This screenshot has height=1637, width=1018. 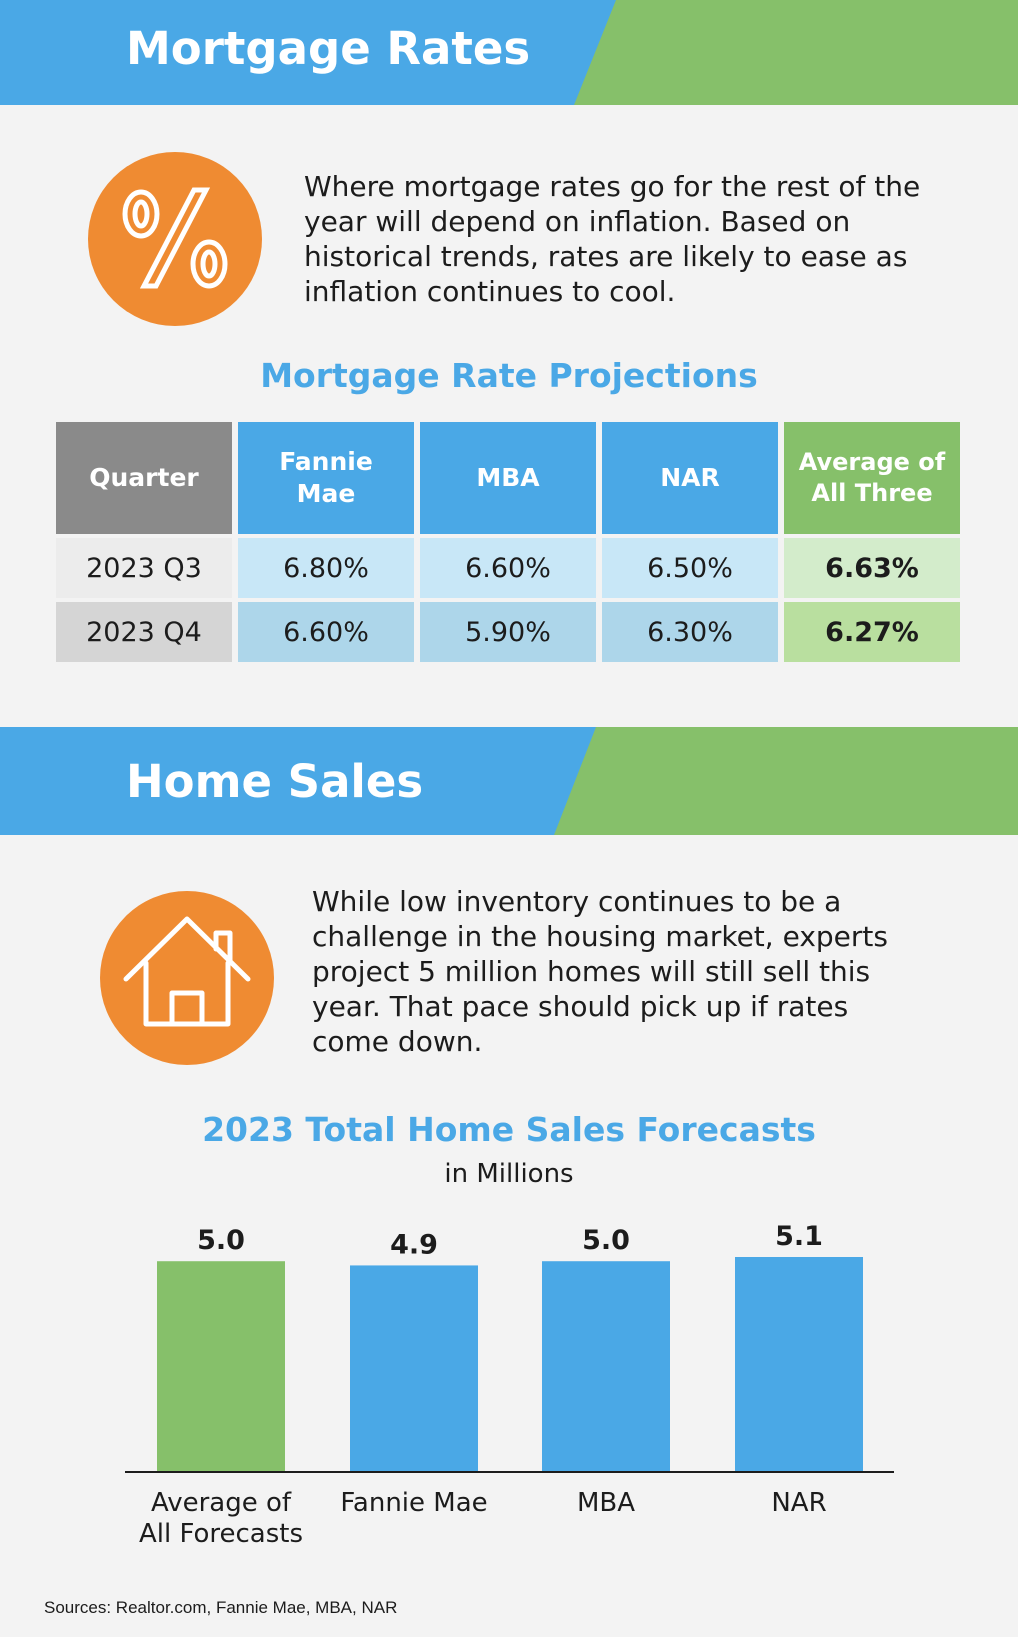 I want to click on bar-value-label: 5.1, so click(x=799, y=1236).